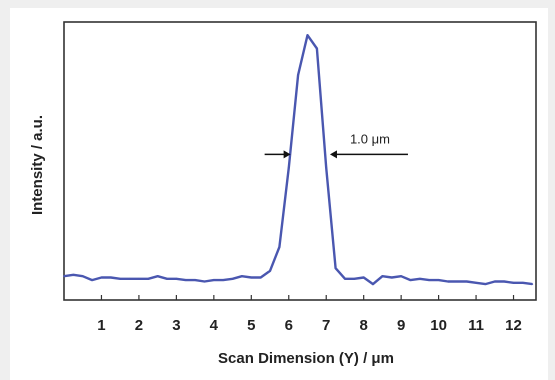  I want to click on x-tick-label: 9, so click(401, 325).